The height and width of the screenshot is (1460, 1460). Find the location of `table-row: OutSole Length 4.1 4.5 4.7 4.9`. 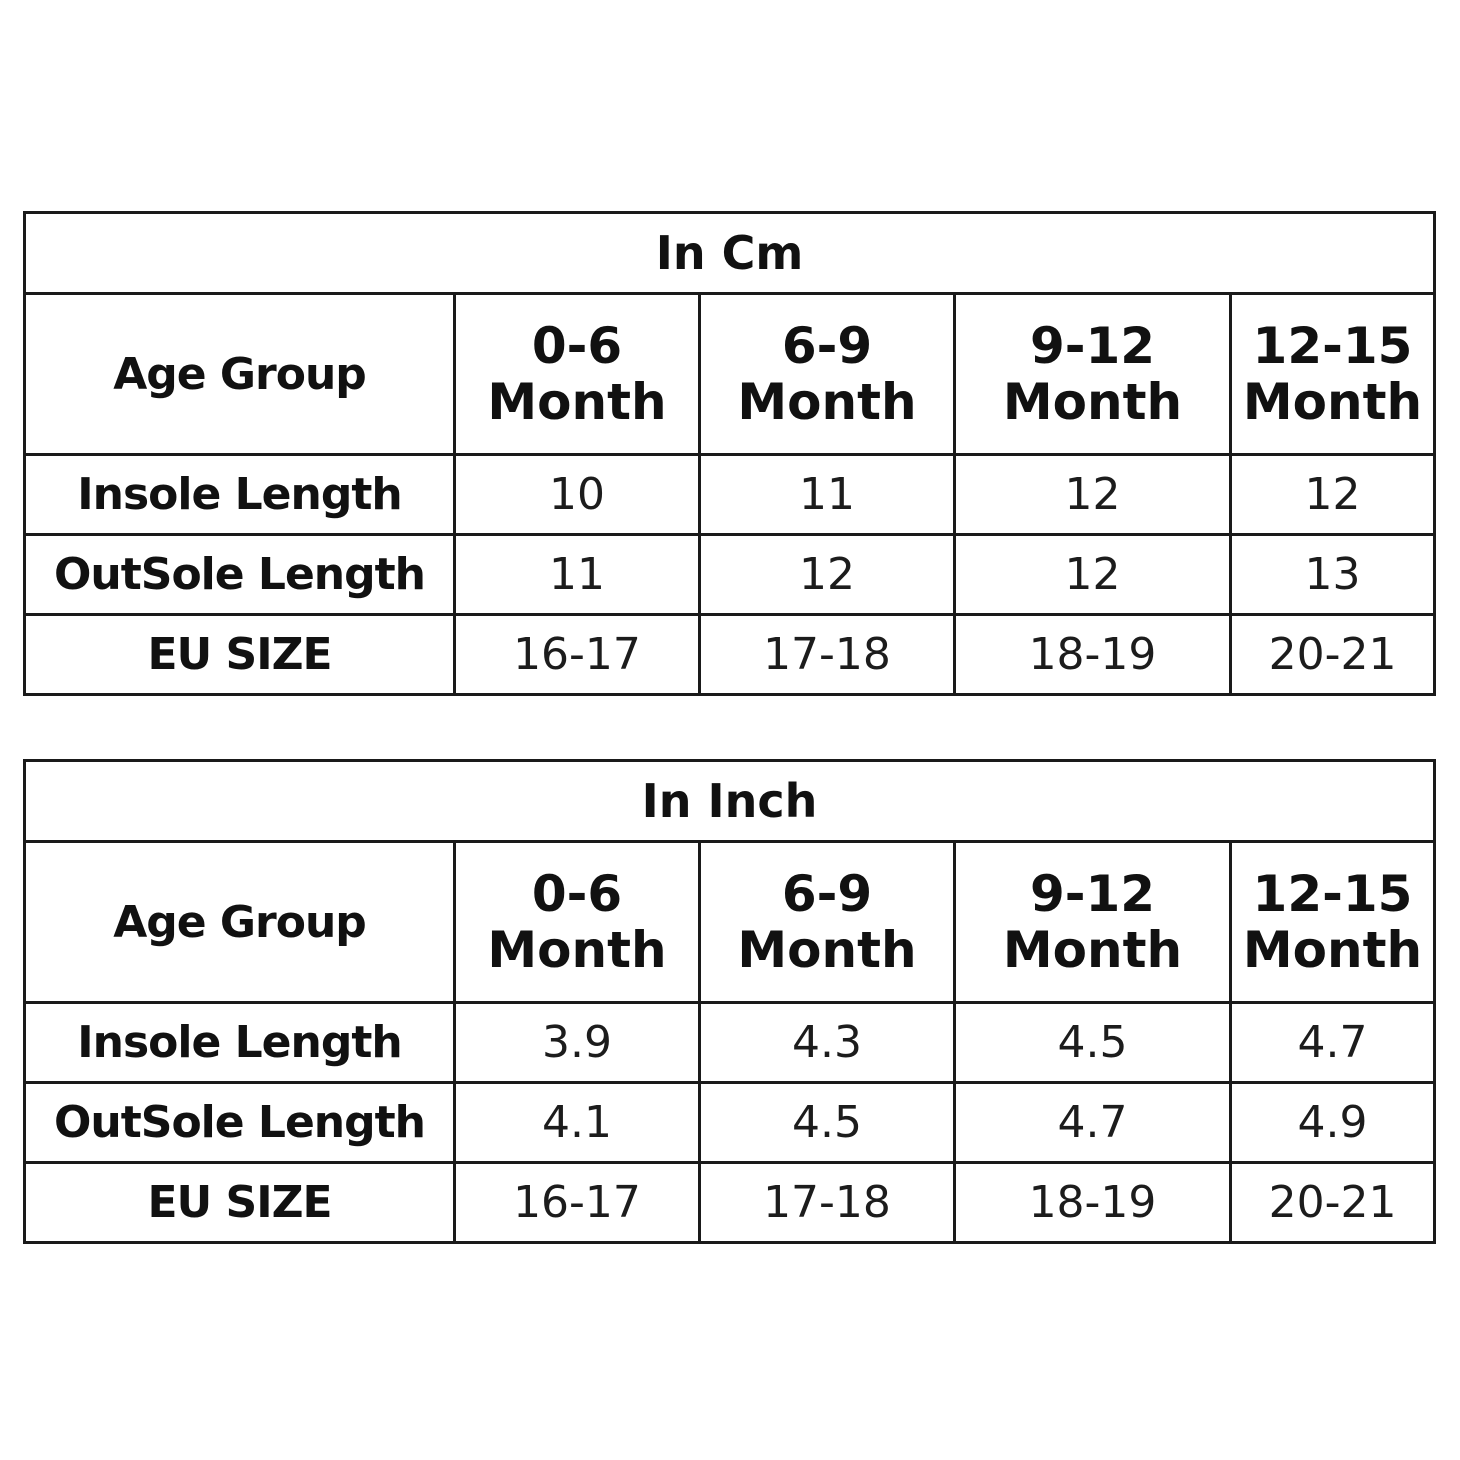

table-row: OutSole Length 4.1 4.5 4.7 4.9 is located at coordinates (730, 1122).